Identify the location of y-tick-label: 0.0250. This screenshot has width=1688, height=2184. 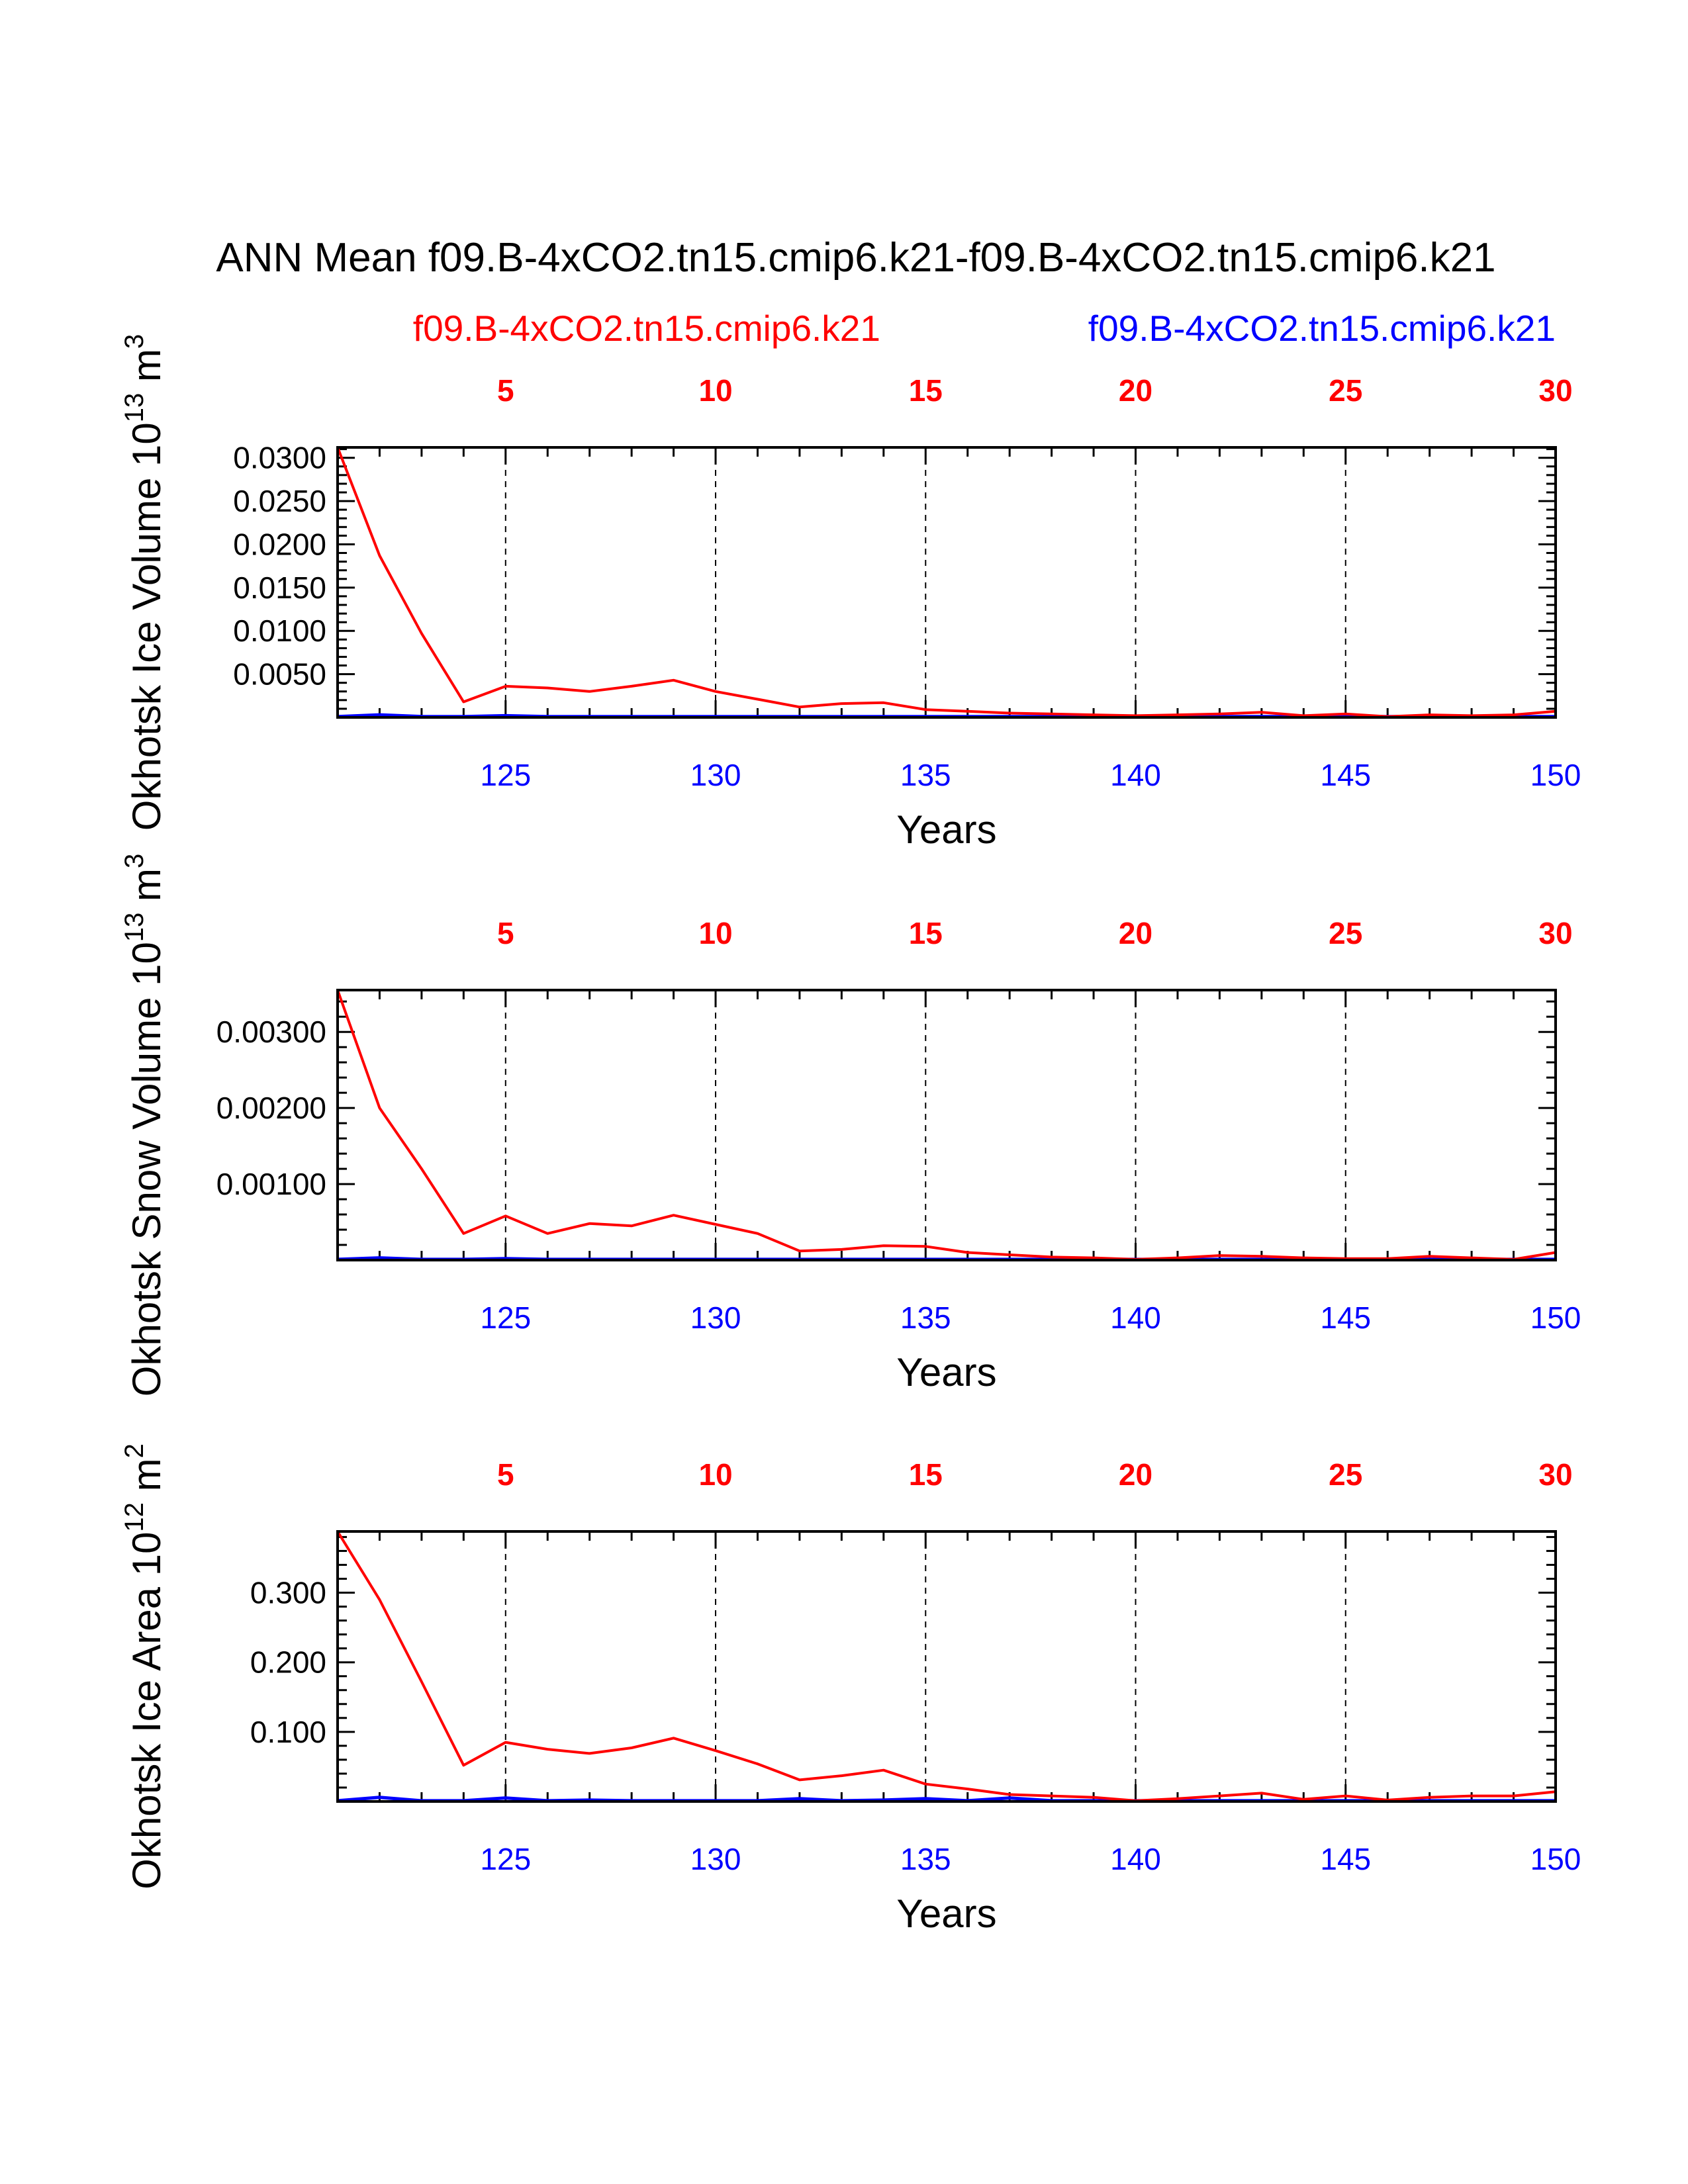
(279, 501).